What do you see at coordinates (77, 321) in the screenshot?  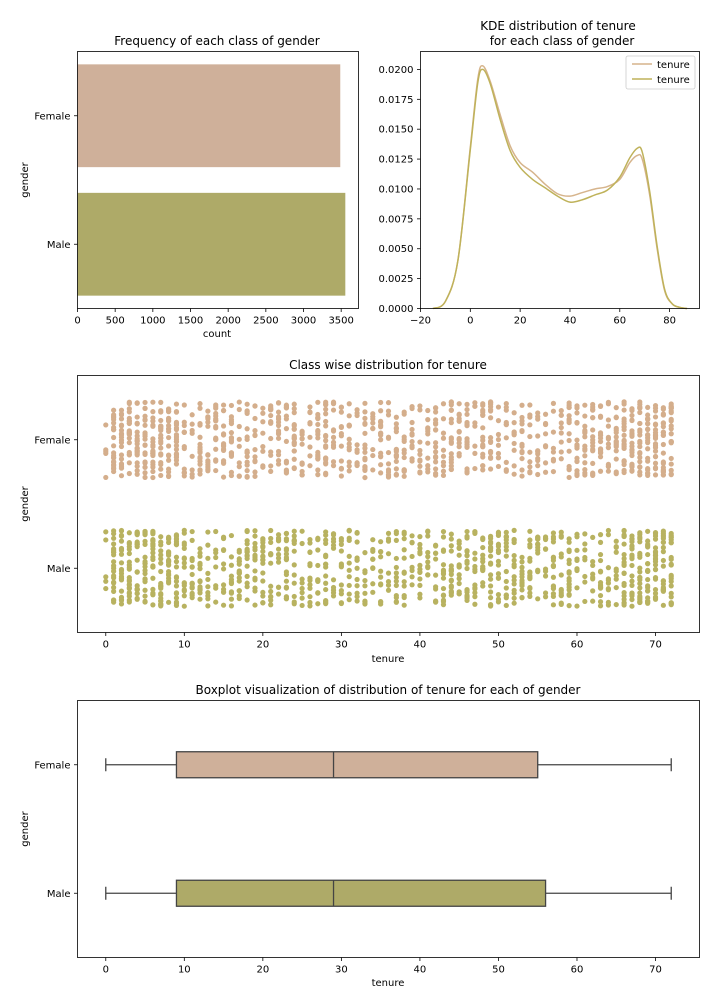 I see `bar-xtick-label: 0` at bounding box center [77, 321].